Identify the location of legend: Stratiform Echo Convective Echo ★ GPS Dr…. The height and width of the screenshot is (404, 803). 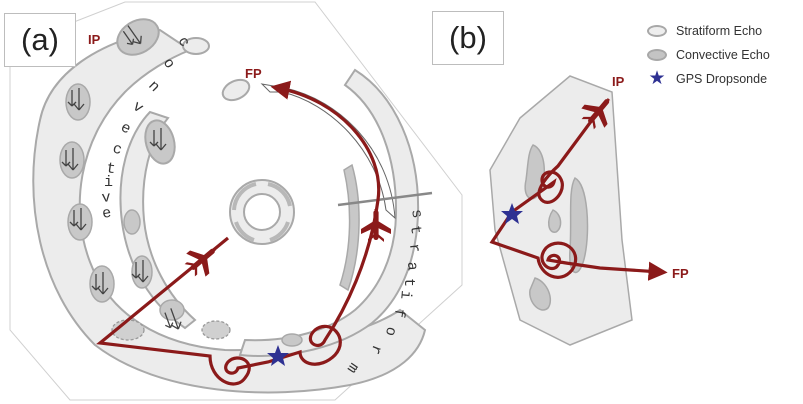
(724, 56).